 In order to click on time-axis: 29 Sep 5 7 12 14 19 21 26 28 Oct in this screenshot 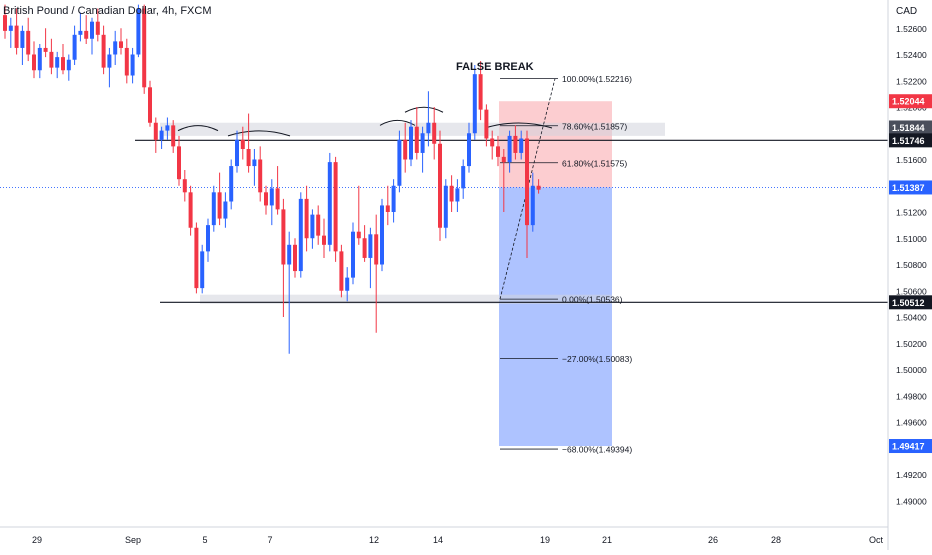, I will do `click(444, 535)`.